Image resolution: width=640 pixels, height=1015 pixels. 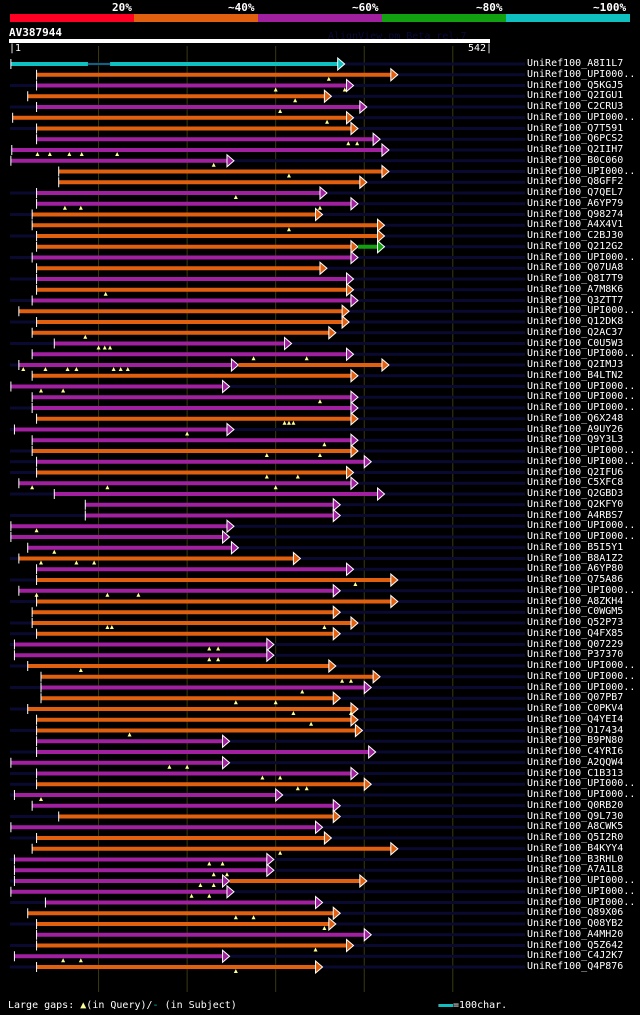 What do you see at coordinates (575, 816) in the screenshot?
I see `hit-label: UniRef100_Q9L730` at bounding box center [575, 816].